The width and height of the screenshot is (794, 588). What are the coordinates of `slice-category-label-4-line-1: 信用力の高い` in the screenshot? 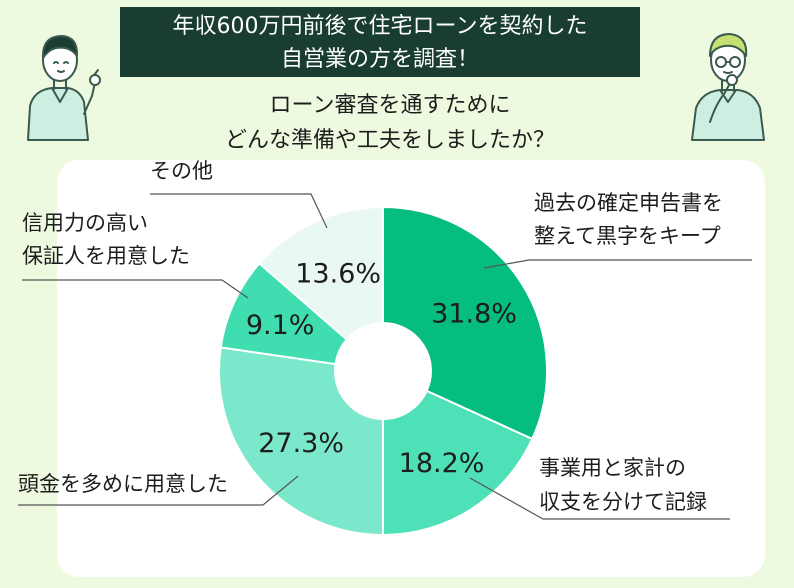 It's located at (85, 223).